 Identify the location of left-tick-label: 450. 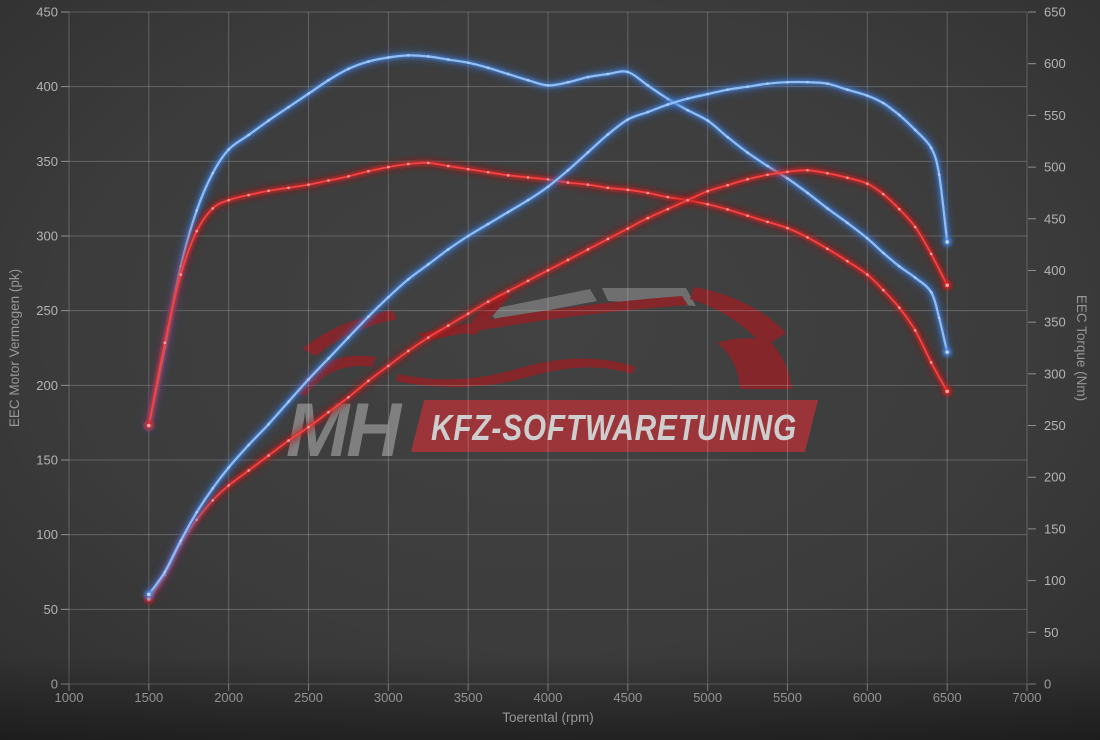
(47, 12).